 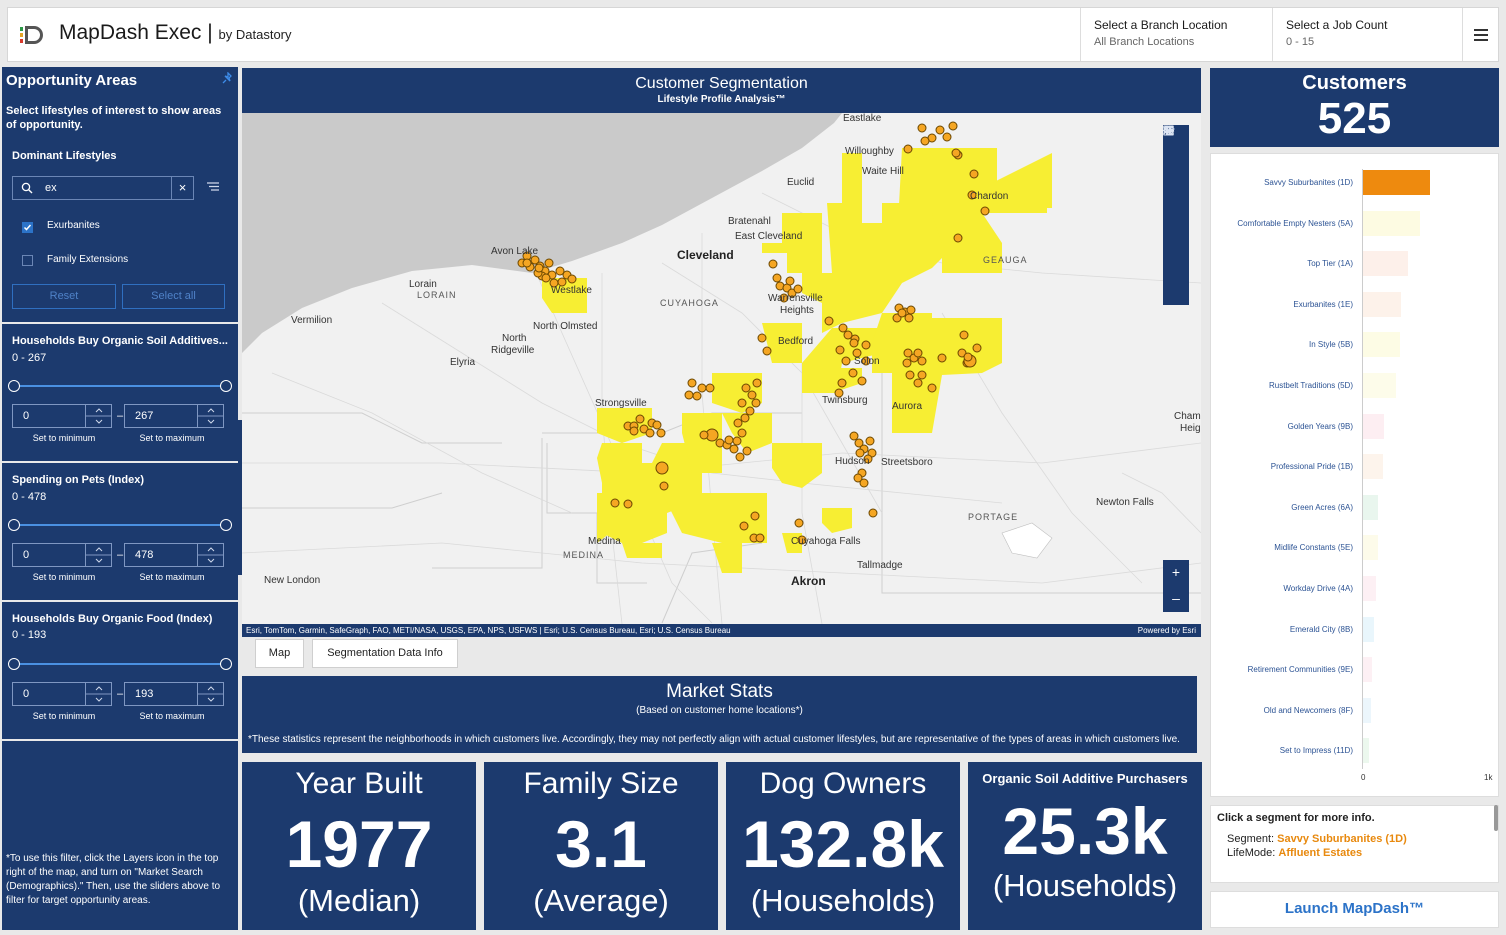 I want to click on bar-label: Set to Impress (11D), so click(x=1316, y=751).